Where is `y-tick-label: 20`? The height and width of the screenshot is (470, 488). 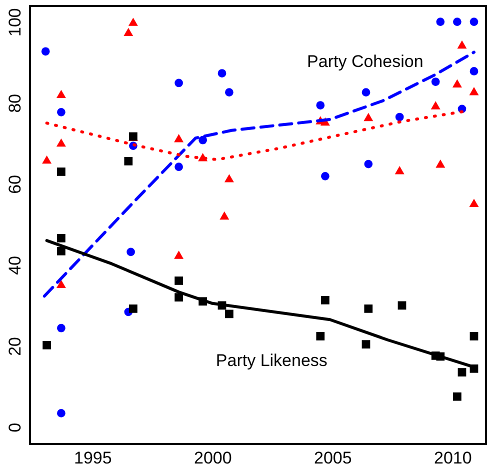
y-tick-label: 20 is located at coordinates (15, 346).